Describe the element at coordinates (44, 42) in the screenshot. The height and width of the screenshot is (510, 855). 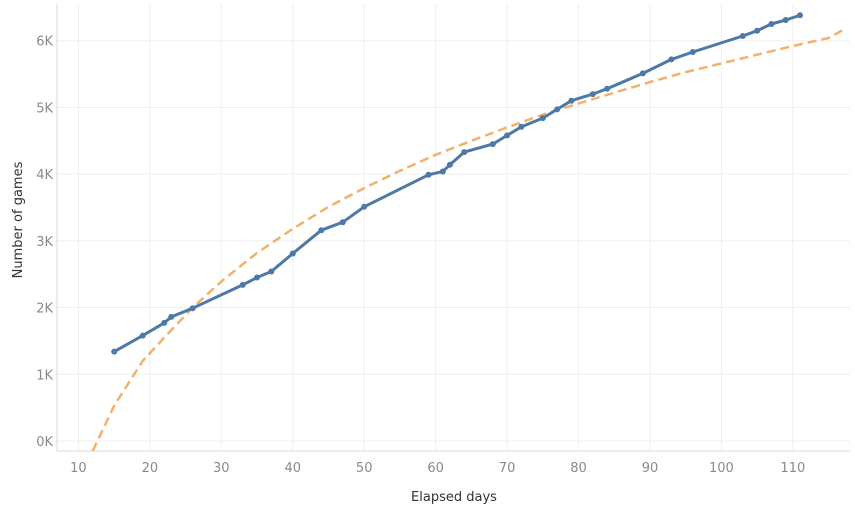
I see `y-tick-label: 6K` at that location.